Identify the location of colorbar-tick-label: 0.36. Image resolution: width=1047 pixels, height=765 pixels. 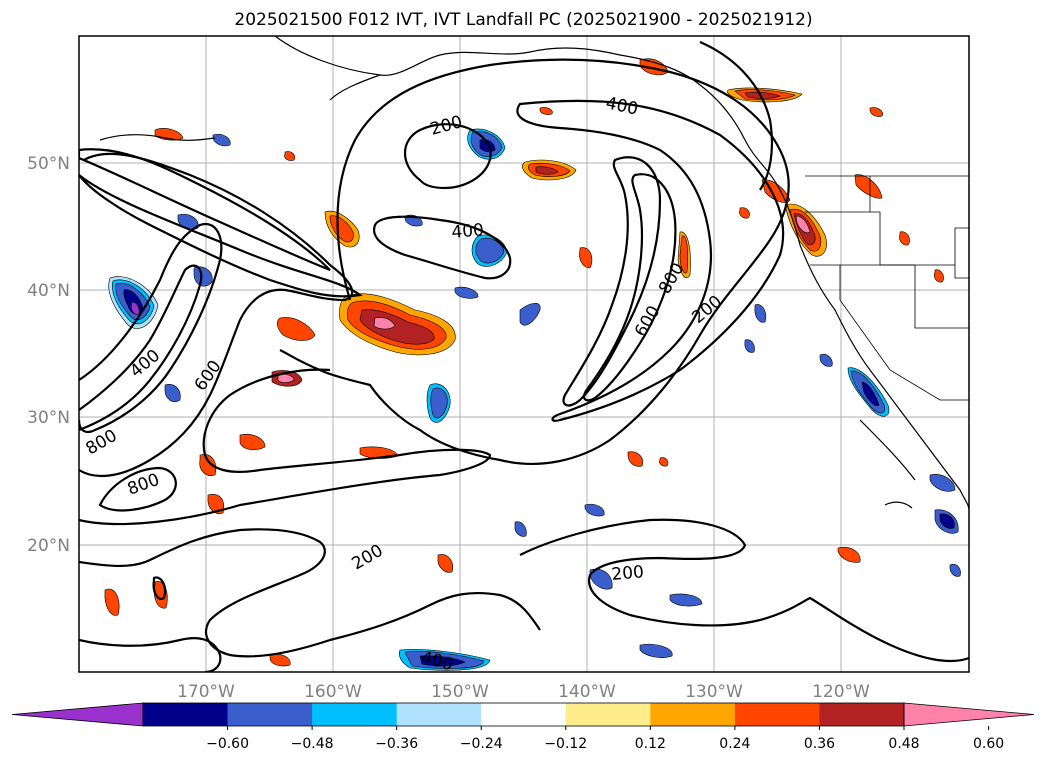
(819, 744).